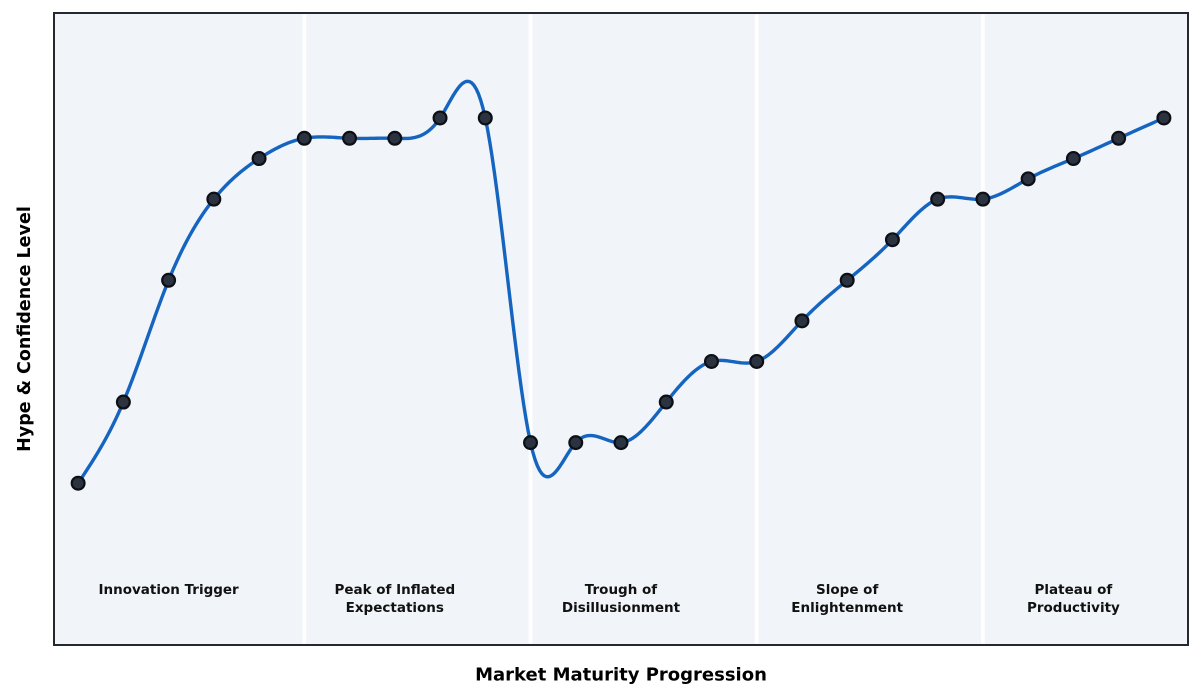 The width and height of the screenshot is (1200, 700). Describe the element at coordinates (621, 675) in the screenshot. I see `x-axis-title: Market Maturity Progression` at that location.